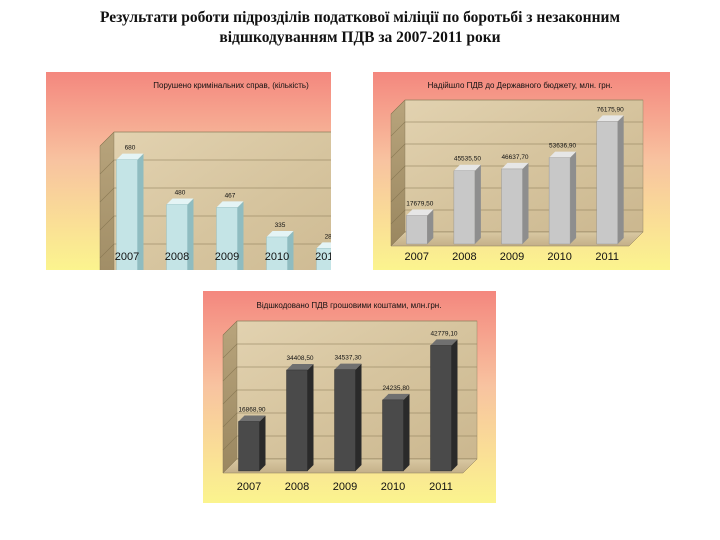 This screenshot has height=540, width=720. I want to click on data-label: 46637,70, so click(514, 157).